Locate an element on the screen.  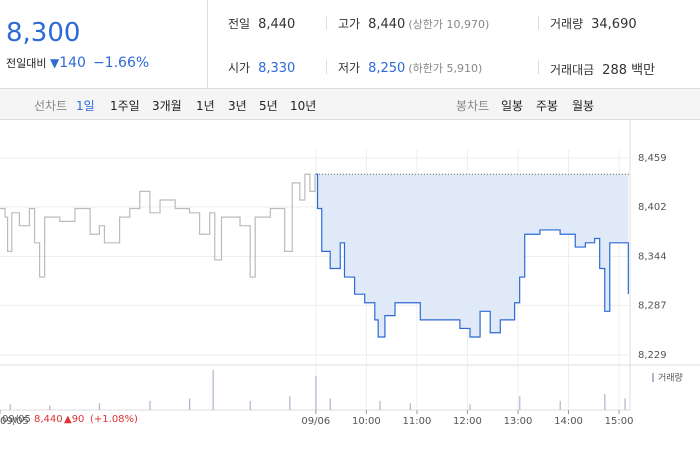
y-tick-label: 8,344 is located at coordinates (652, 257).